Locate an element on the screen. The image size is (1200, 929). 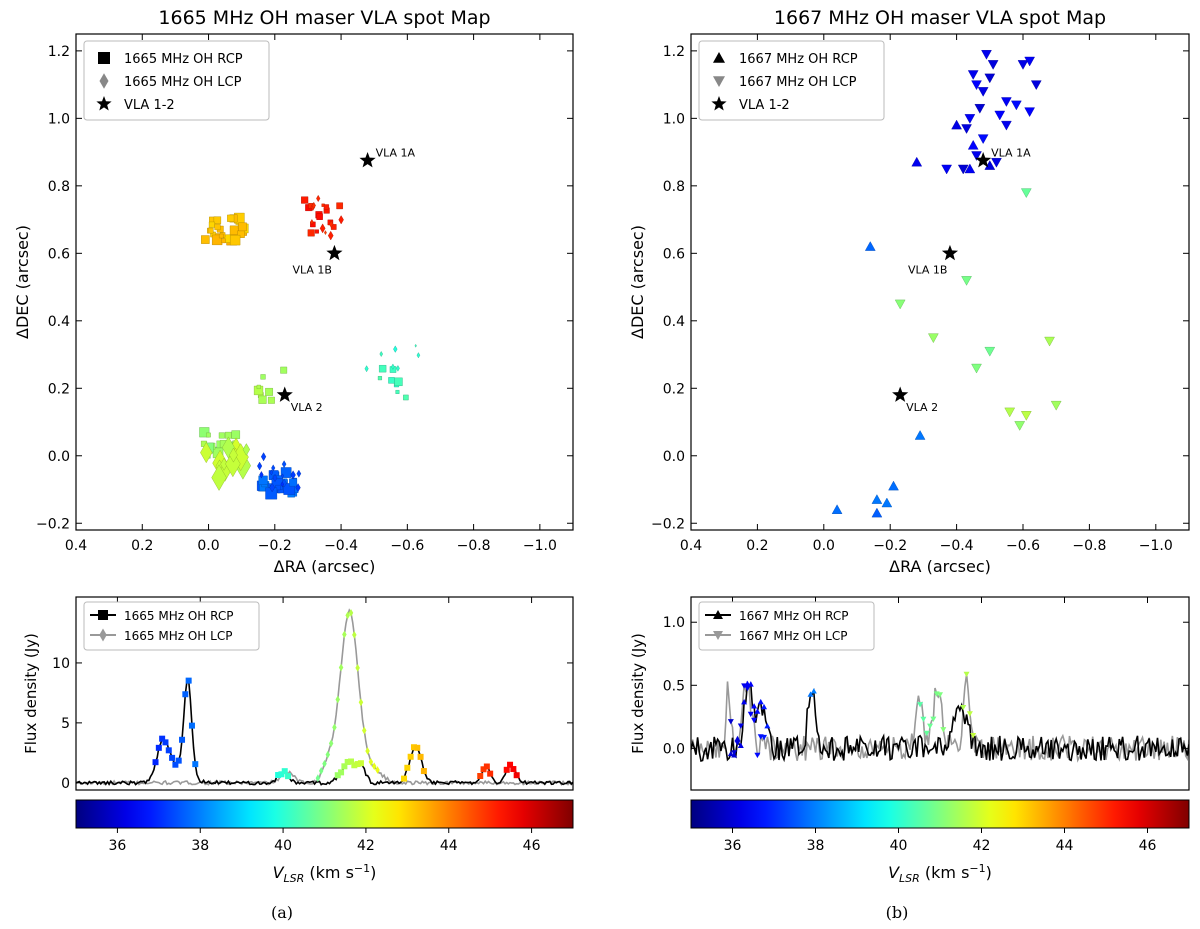
colorbar-label: VLSR (km s−1) is located at coordinates (940, 873).